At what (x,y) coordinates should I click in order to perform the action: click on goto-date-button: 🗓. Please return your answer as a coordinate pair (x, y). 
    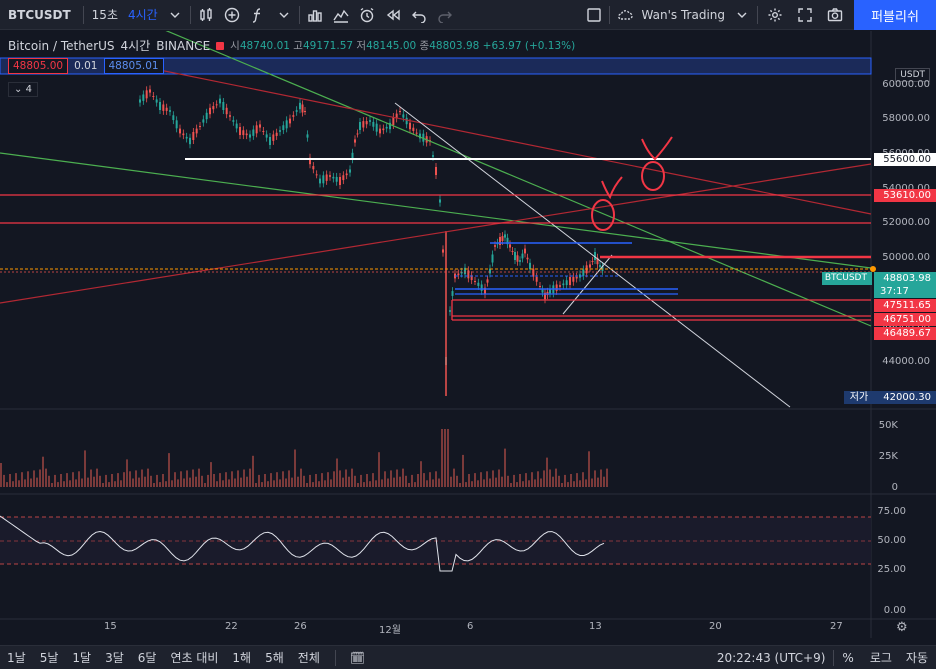
    Looking at the image, I should click on (357, 658).